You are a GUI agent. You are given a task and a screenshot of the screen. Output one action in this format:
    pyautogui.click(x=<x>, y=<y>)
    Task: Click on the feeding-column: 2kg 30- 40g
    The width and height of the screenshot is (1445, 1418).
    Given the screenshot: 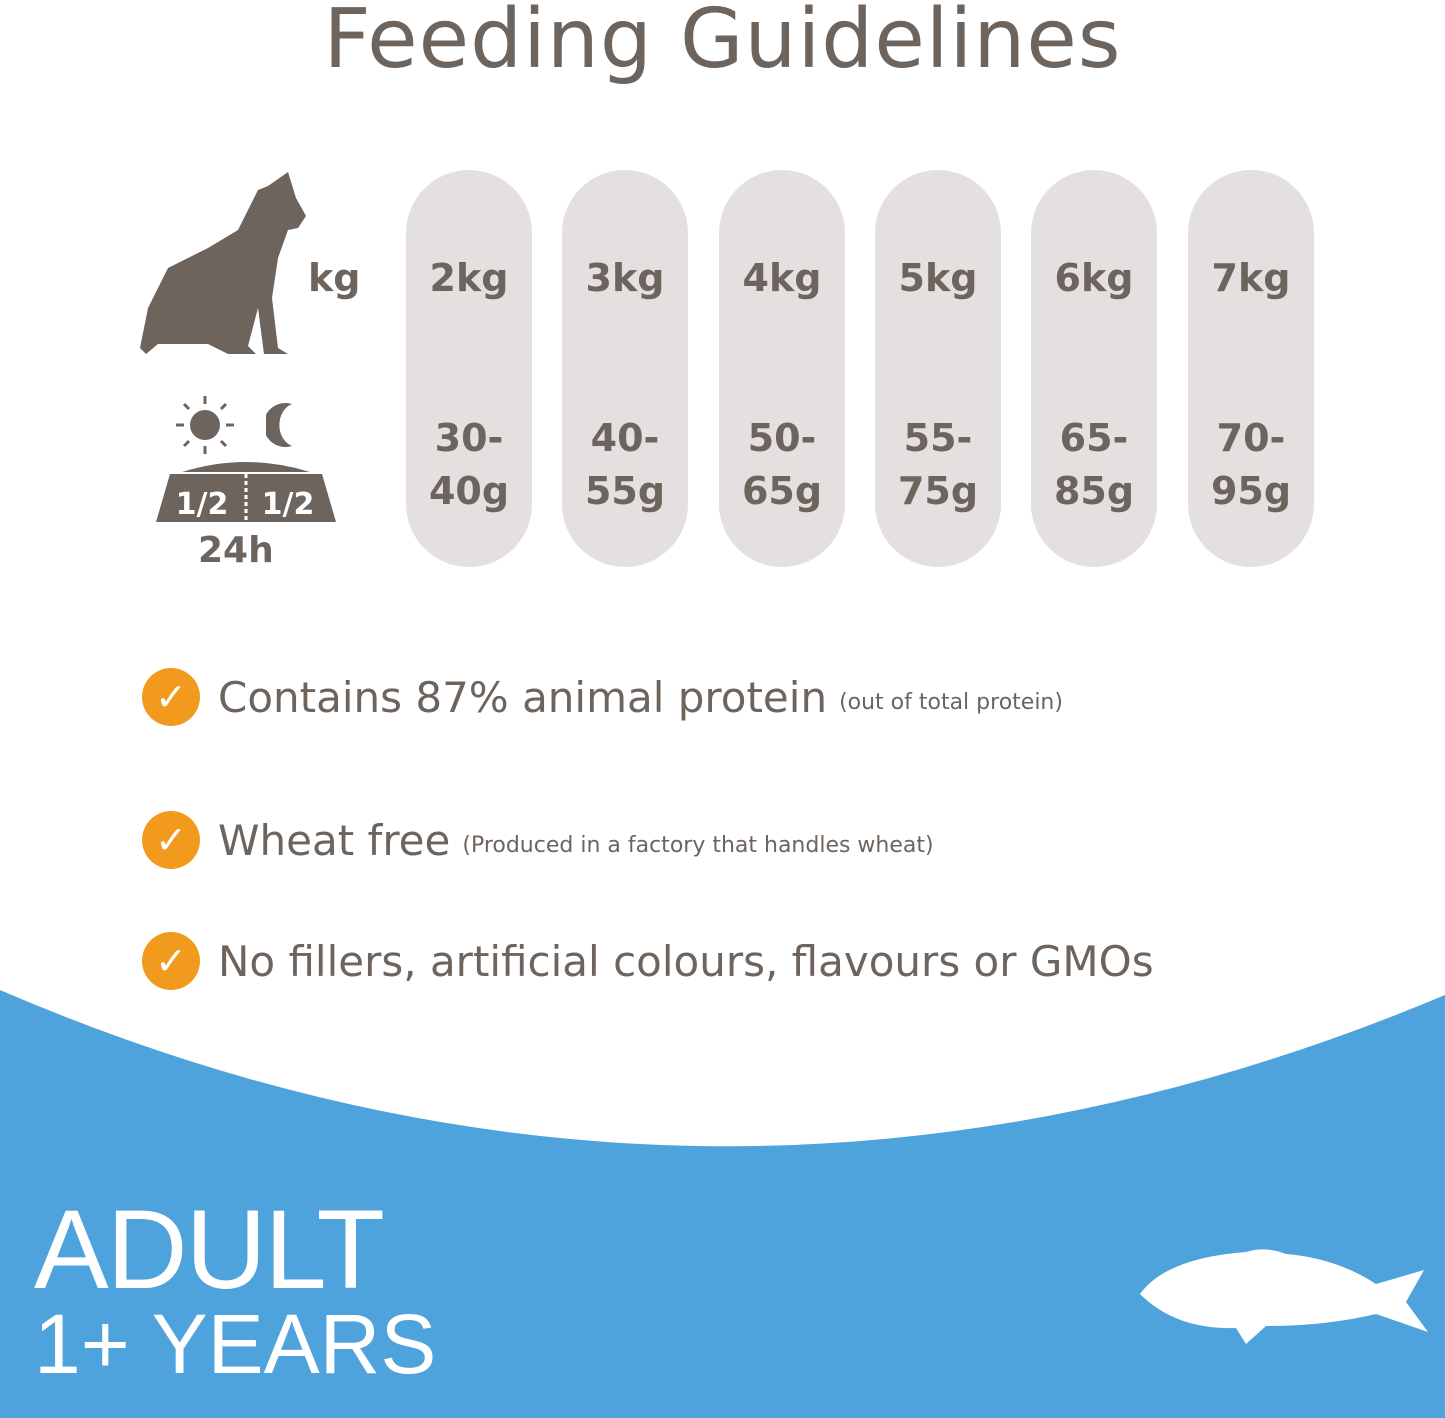 What is the action you would take?
    pyautogui.click(x=469, y=368)
    